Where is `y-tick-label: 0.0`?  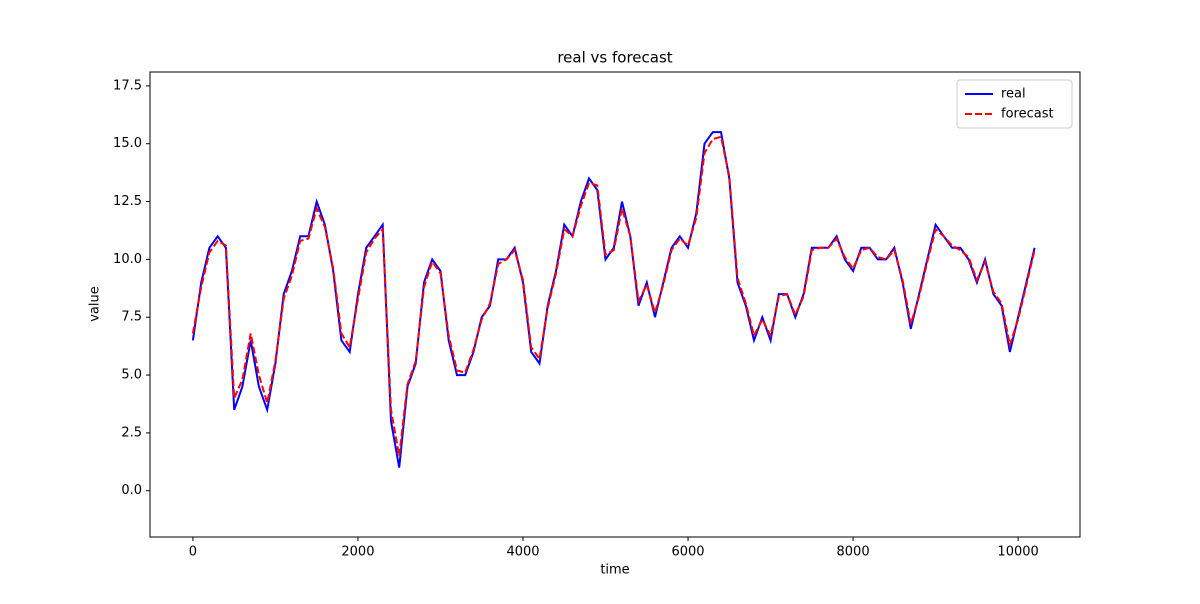 y-tick-label: 0.0 is located at coordinates (131, 490).